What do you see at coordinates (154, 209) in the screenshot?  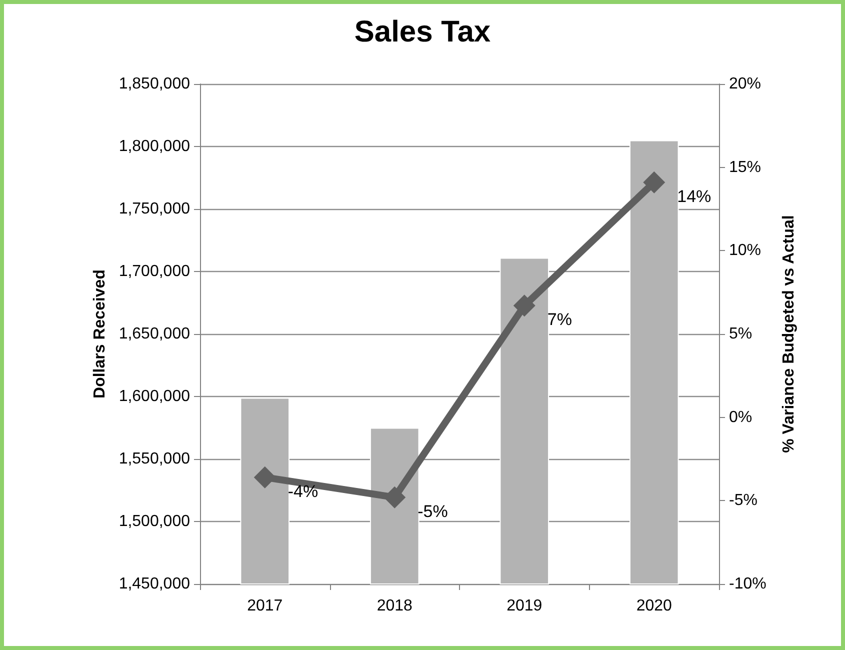 I see `y-tick-label: 1,750,000` at bounding box center [154, 209].